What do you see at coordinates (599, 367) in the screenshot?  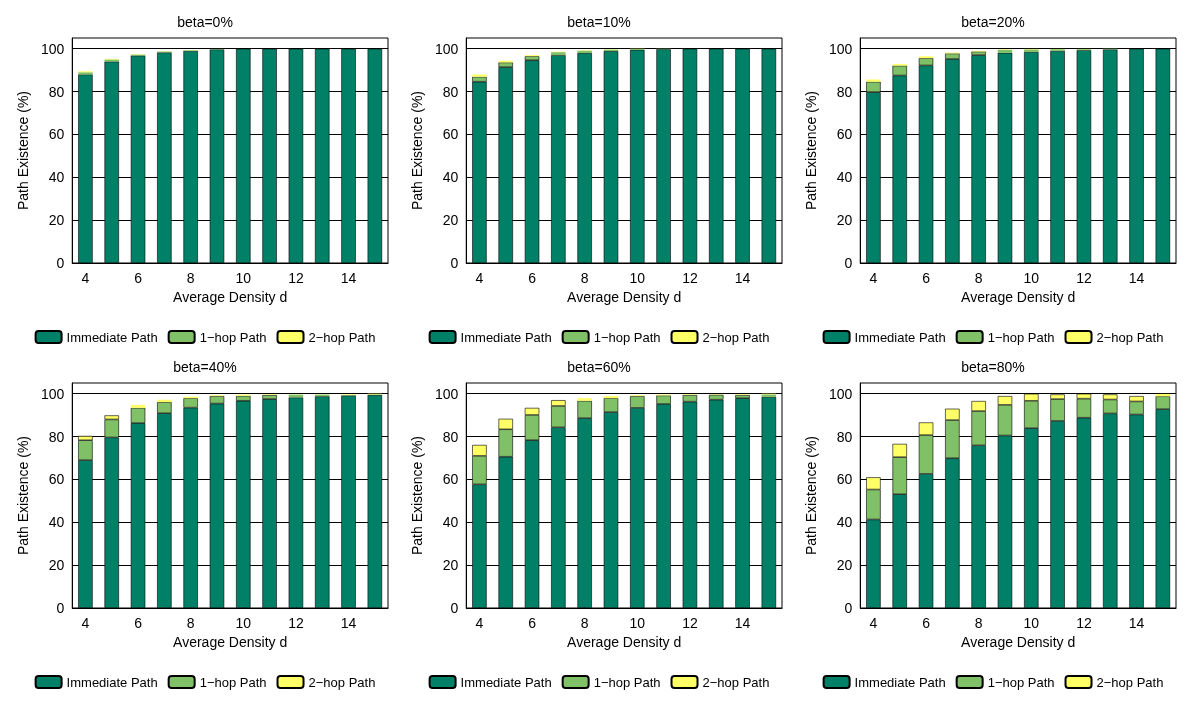 I see `chart-title: beta=60%` at bounding box center [599, 367].